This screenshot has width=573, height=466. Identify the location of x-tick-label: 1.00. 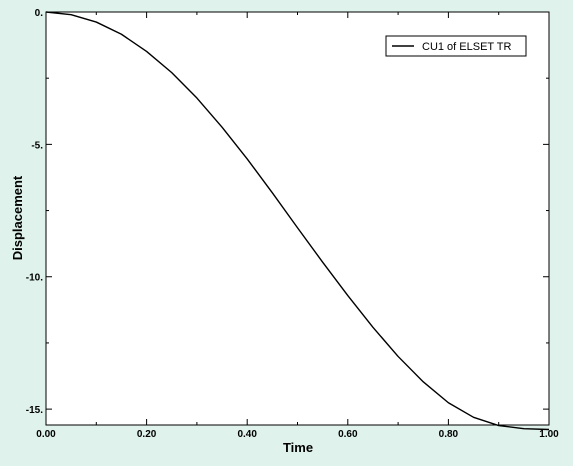
(549, 434).